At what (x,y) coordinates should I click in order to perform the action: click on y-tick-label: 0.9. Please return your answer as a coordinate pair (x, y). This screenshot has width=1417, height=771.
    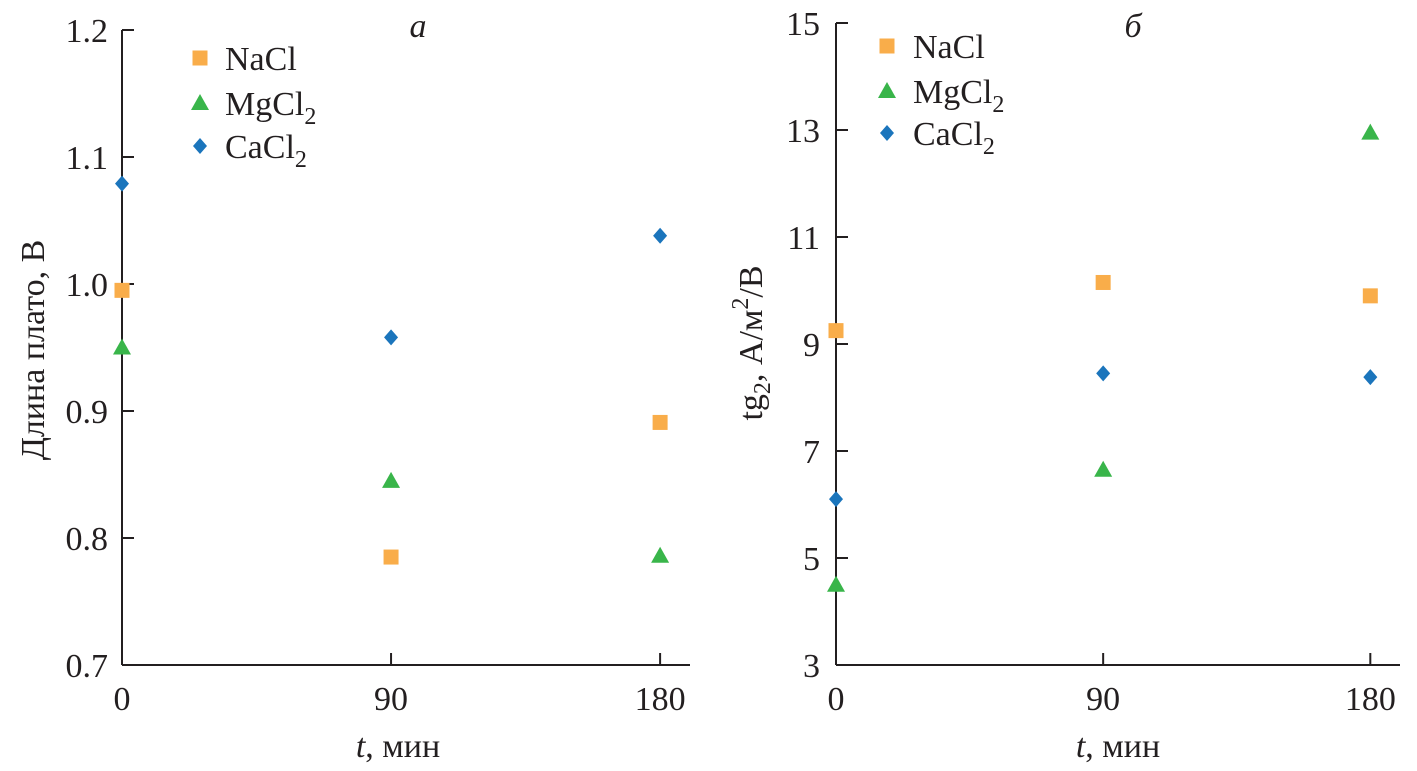
    Looking at the image, I should click on (87, 412).